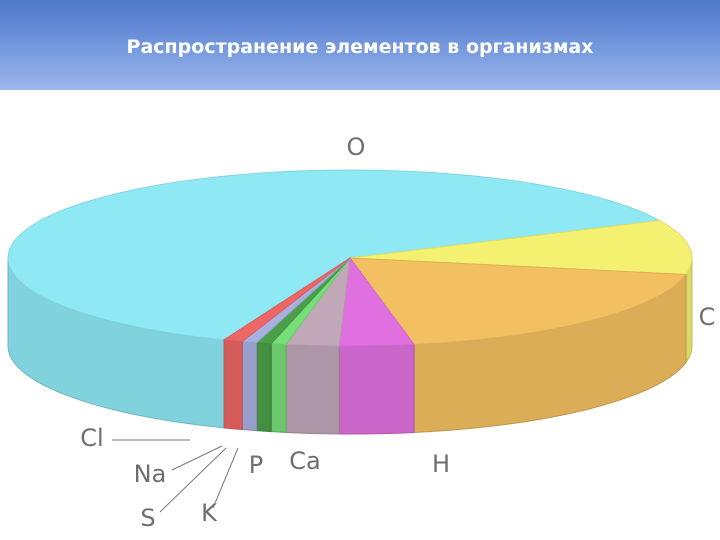 The image size is (720, 540). What do you see at coordinates (517, 301) in the screenshot?
I see `pie-slice-h` at bounding box center [517, 301].